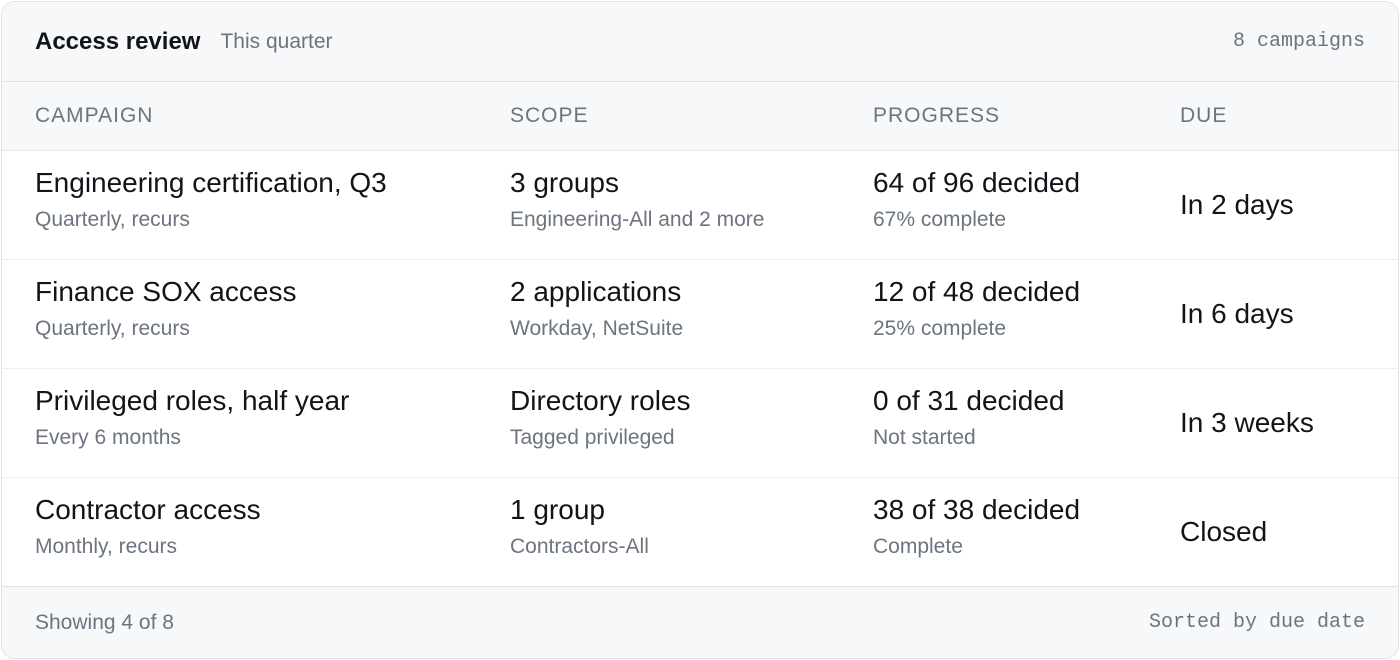 The width and height of the screenshot is (1400, 660). What do you see at coordinates (592, 437) in the screenshot?
I see `scope-detail: Tagged privileged` at bounding box center [592, 437].